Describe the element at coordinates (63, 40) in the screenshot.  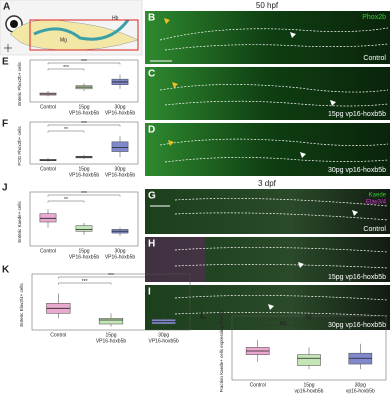
I see `schematic-label: Mg` at that location.